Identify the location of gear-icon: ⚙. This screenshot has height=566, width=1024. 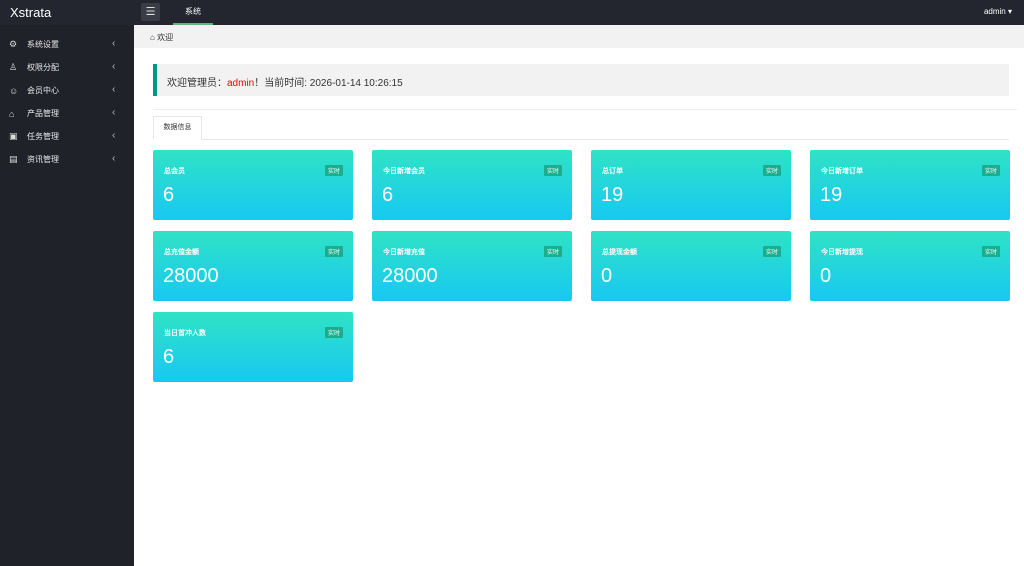
(13, 44).